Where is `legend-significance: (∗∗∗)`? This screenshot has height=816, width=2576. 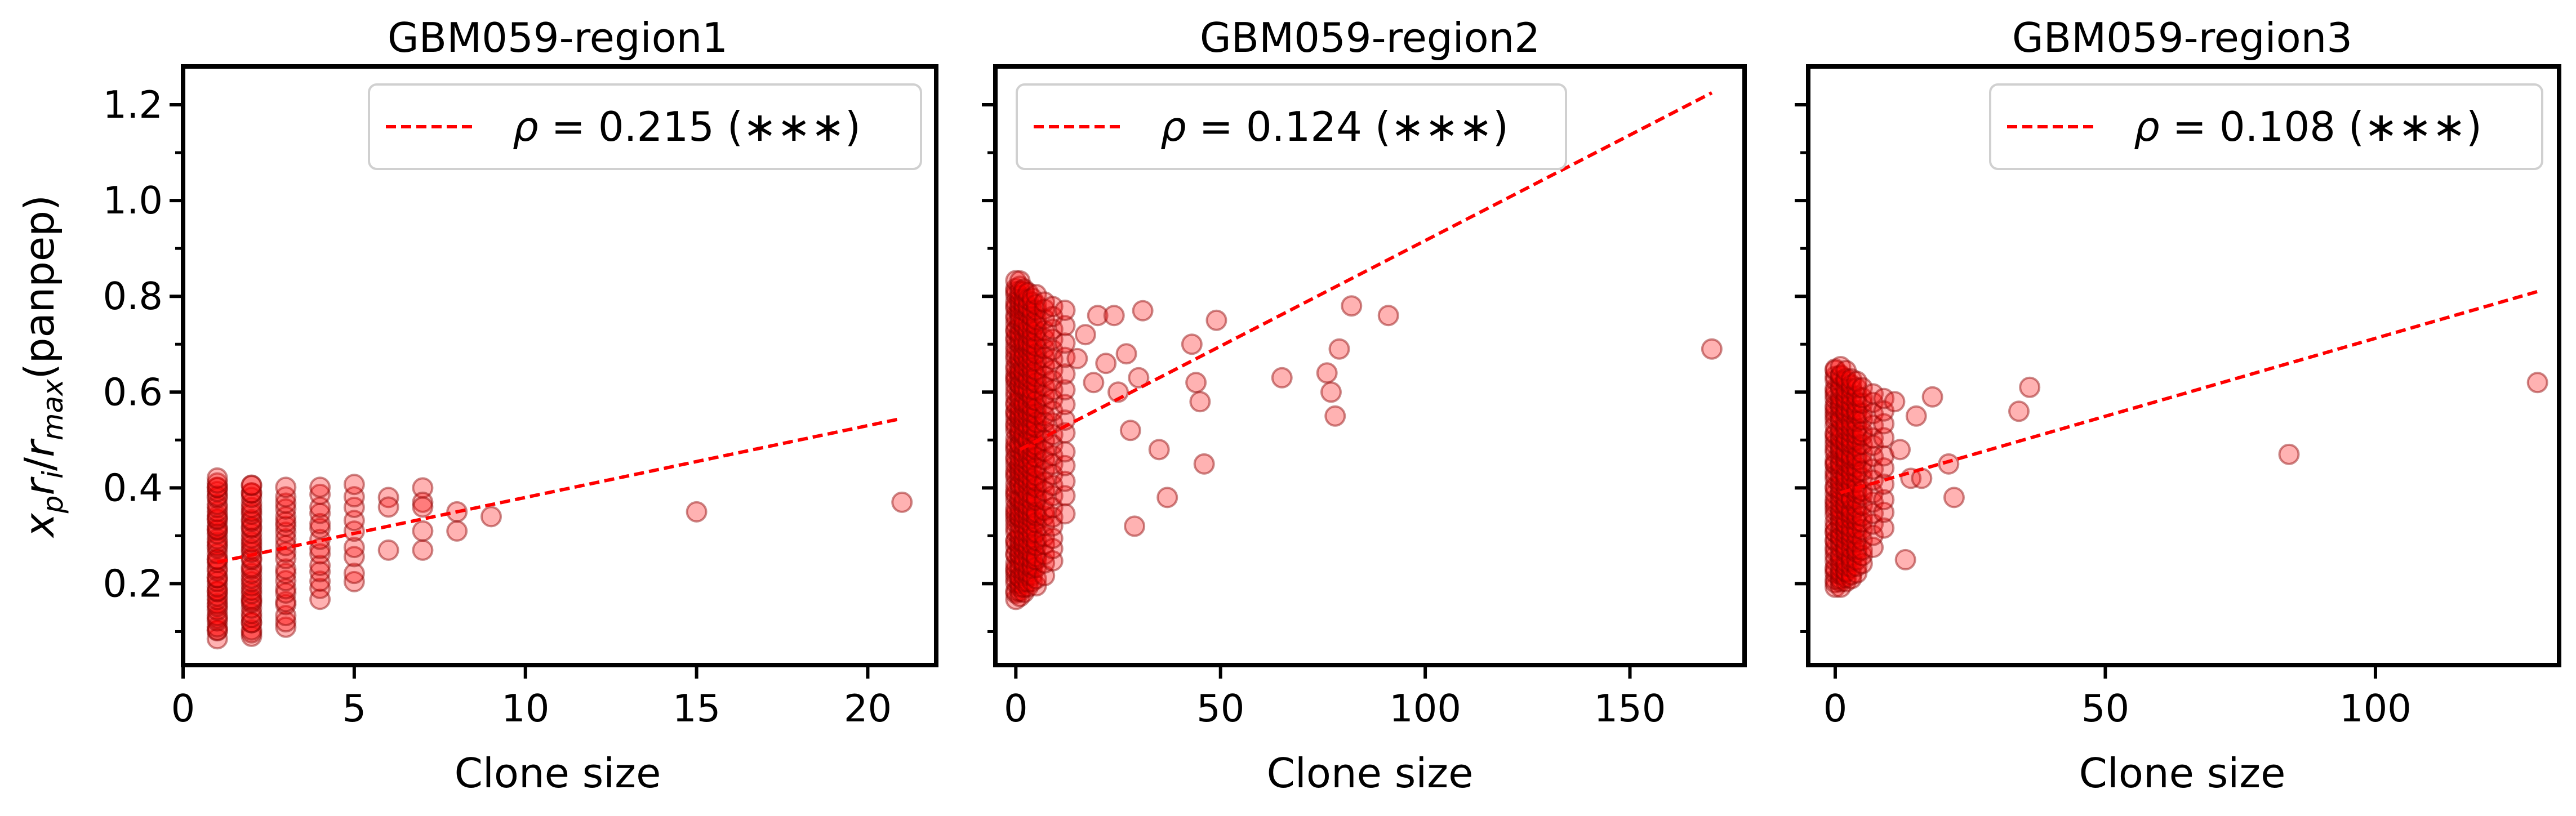 legend-significance: (∗∗∗) is located at coordinates (1442, 126).